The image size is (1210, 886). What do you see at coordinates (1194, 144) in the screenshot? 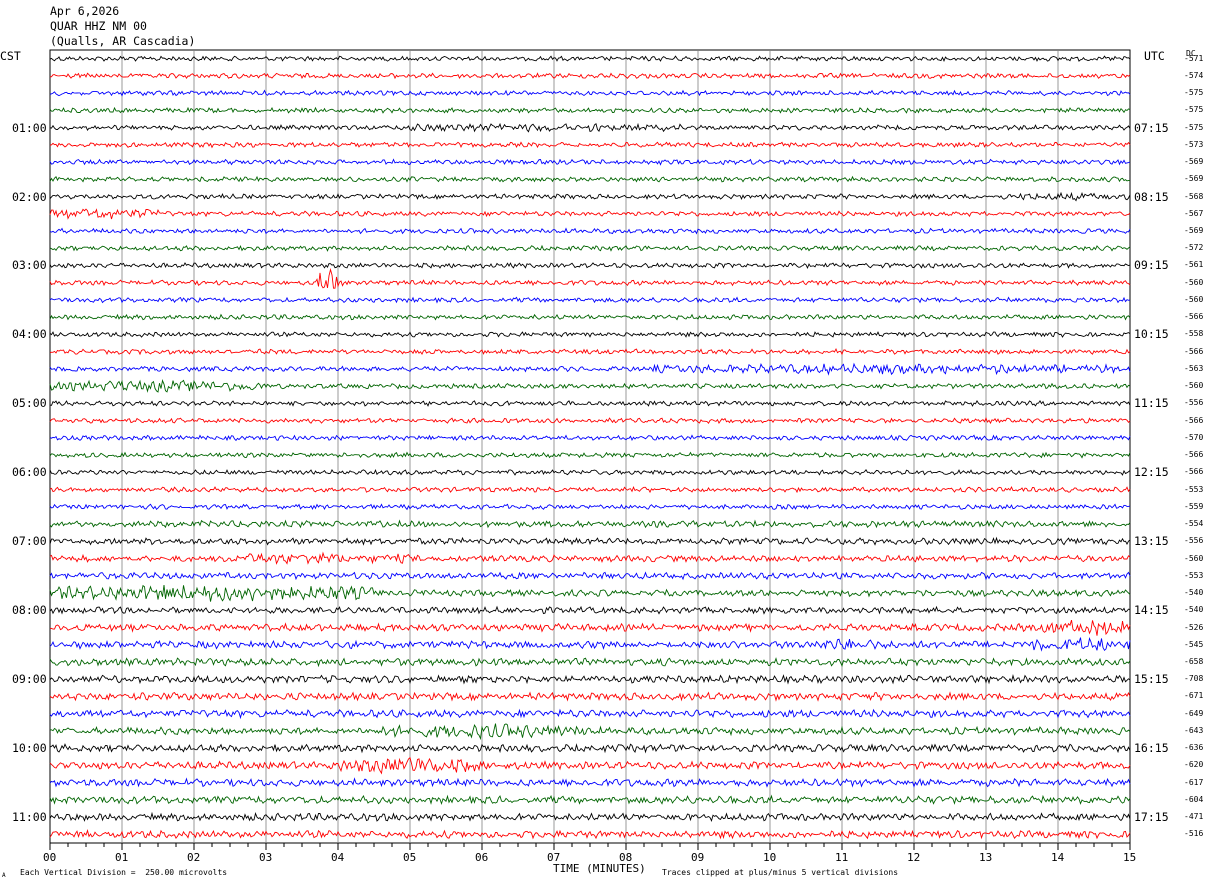
I see `dc-offset-label: -573` at bounding box center [1194, 144].